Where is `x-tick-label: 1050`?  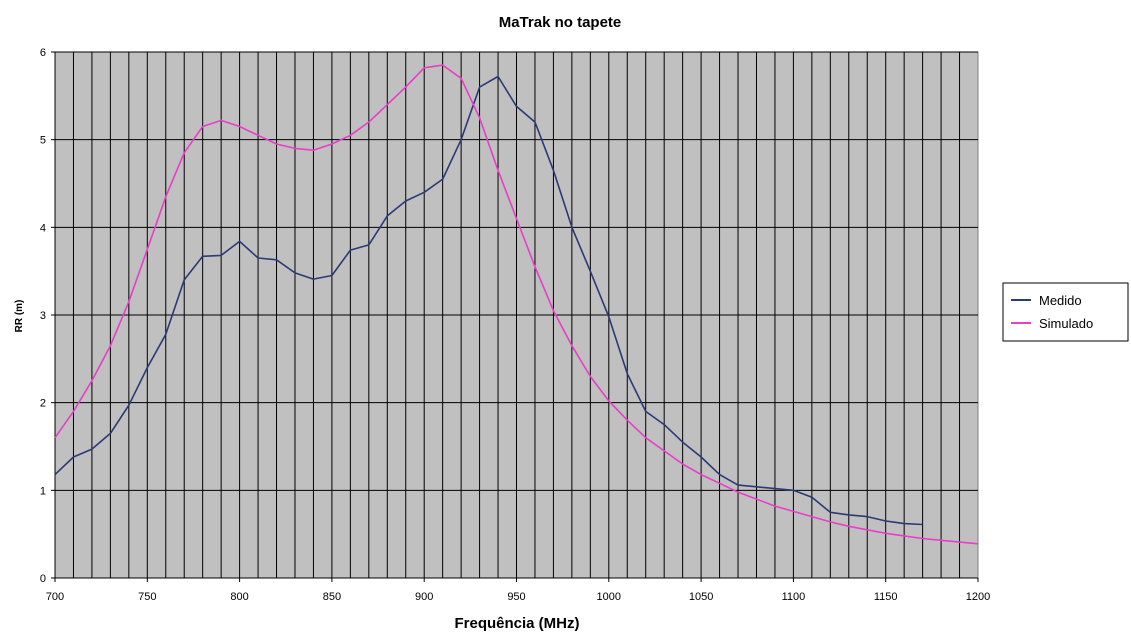
x-tick-label: 1050 is located at coordinates (701, 597).